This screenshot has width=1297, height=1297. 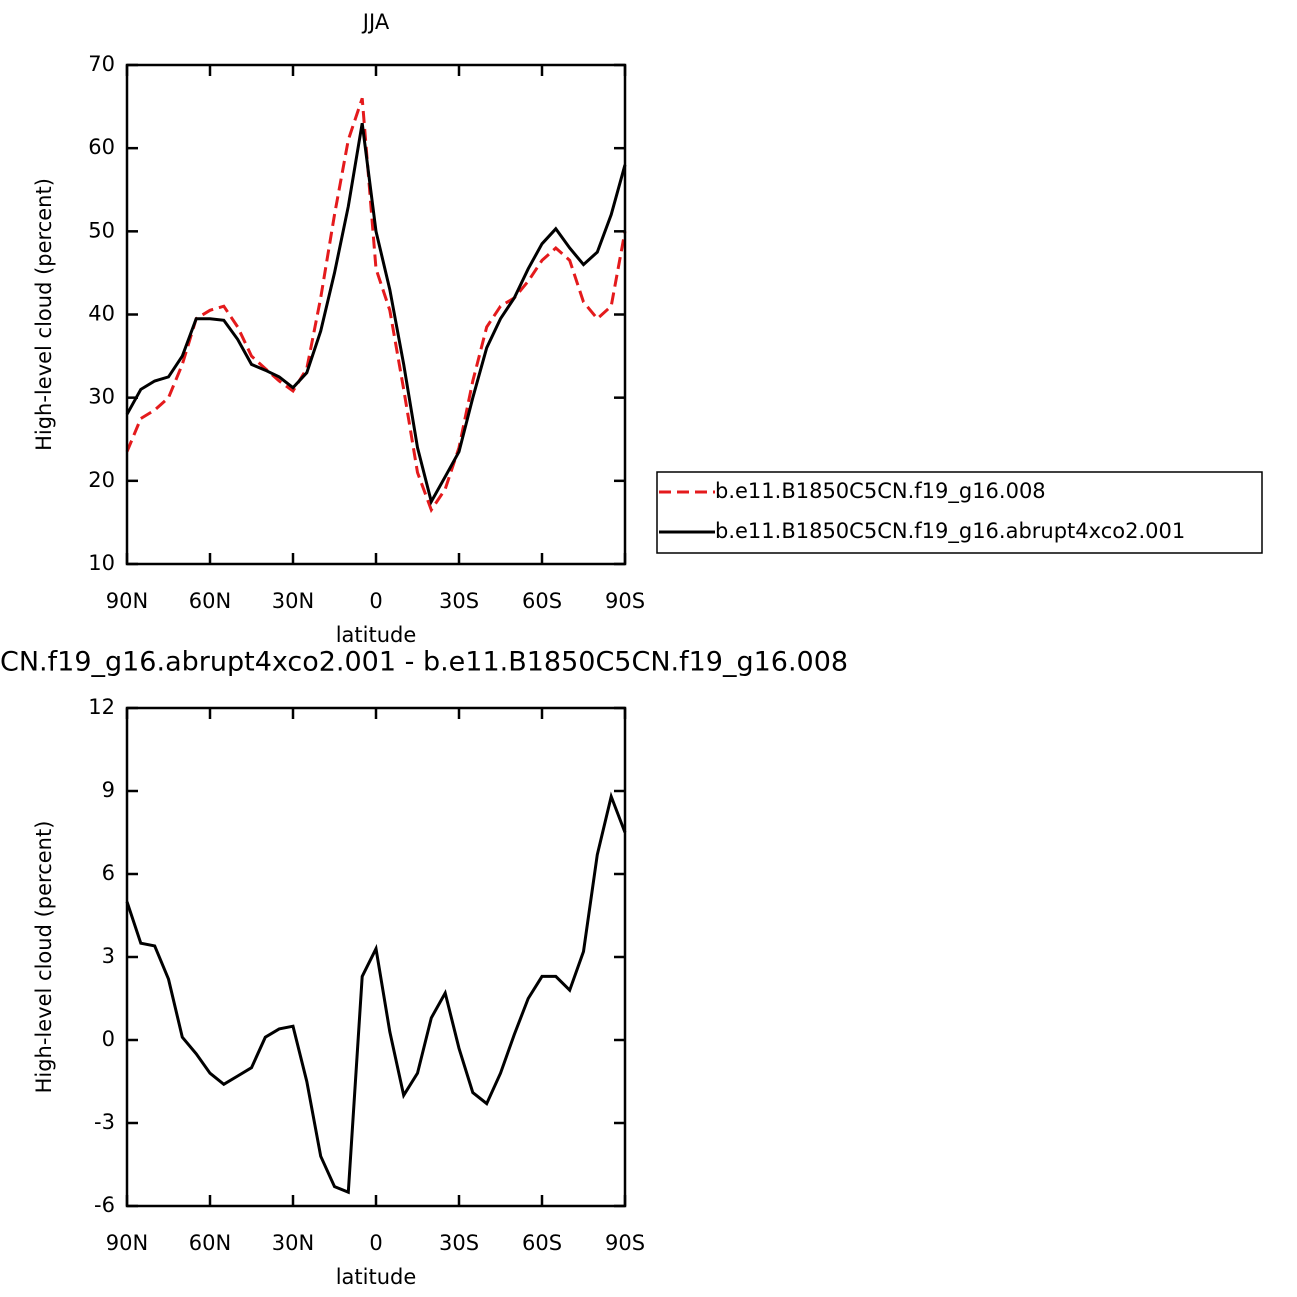 I want to click on y-tick-label: 6, so click(x=108, y=873).